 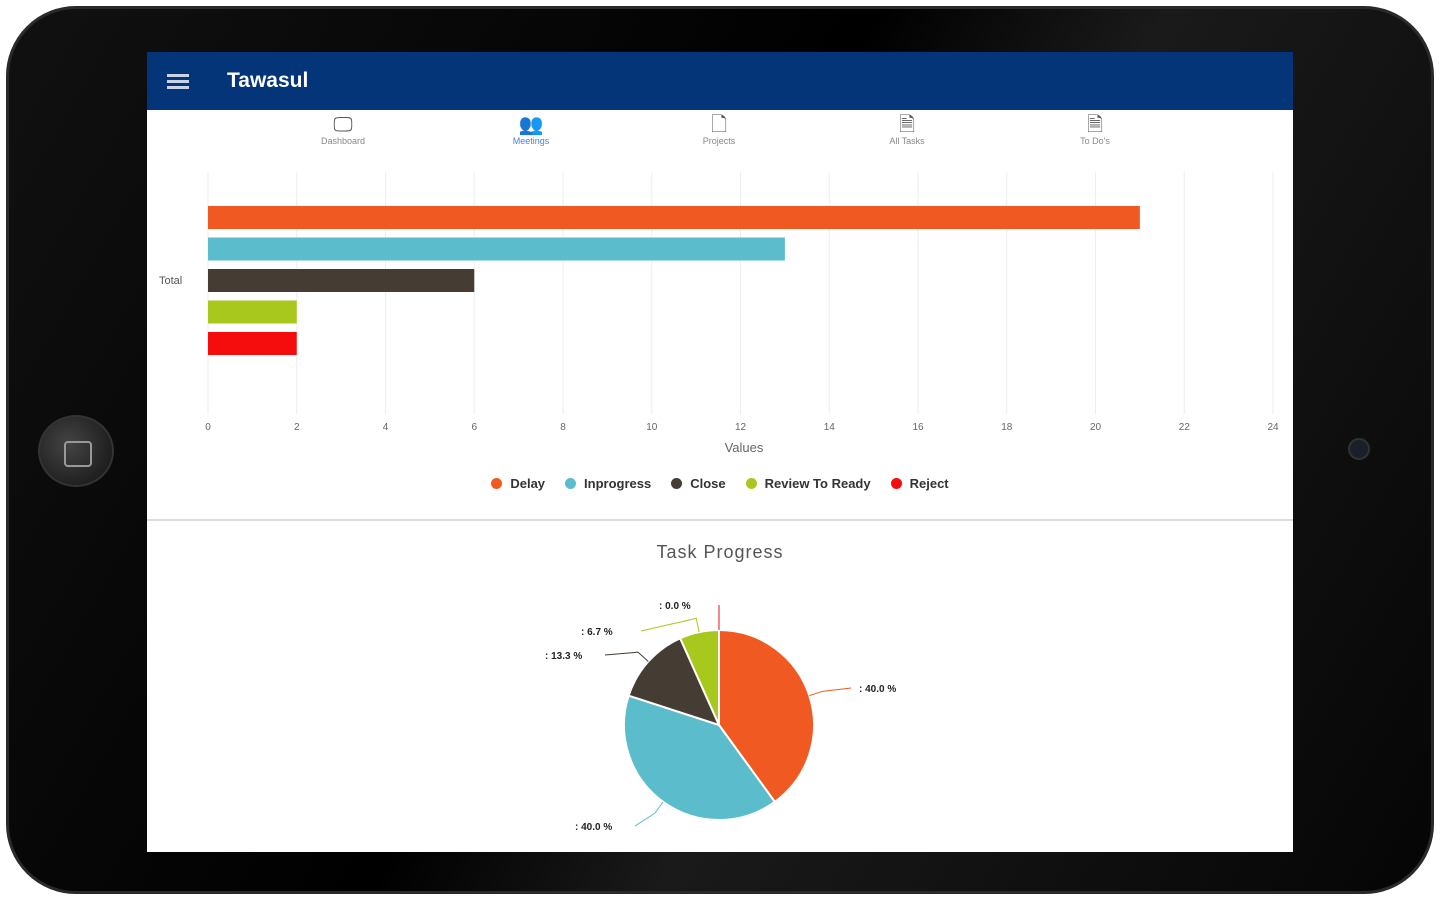 I want to click on x-tick-label: 16, so click(x=918, y=427).